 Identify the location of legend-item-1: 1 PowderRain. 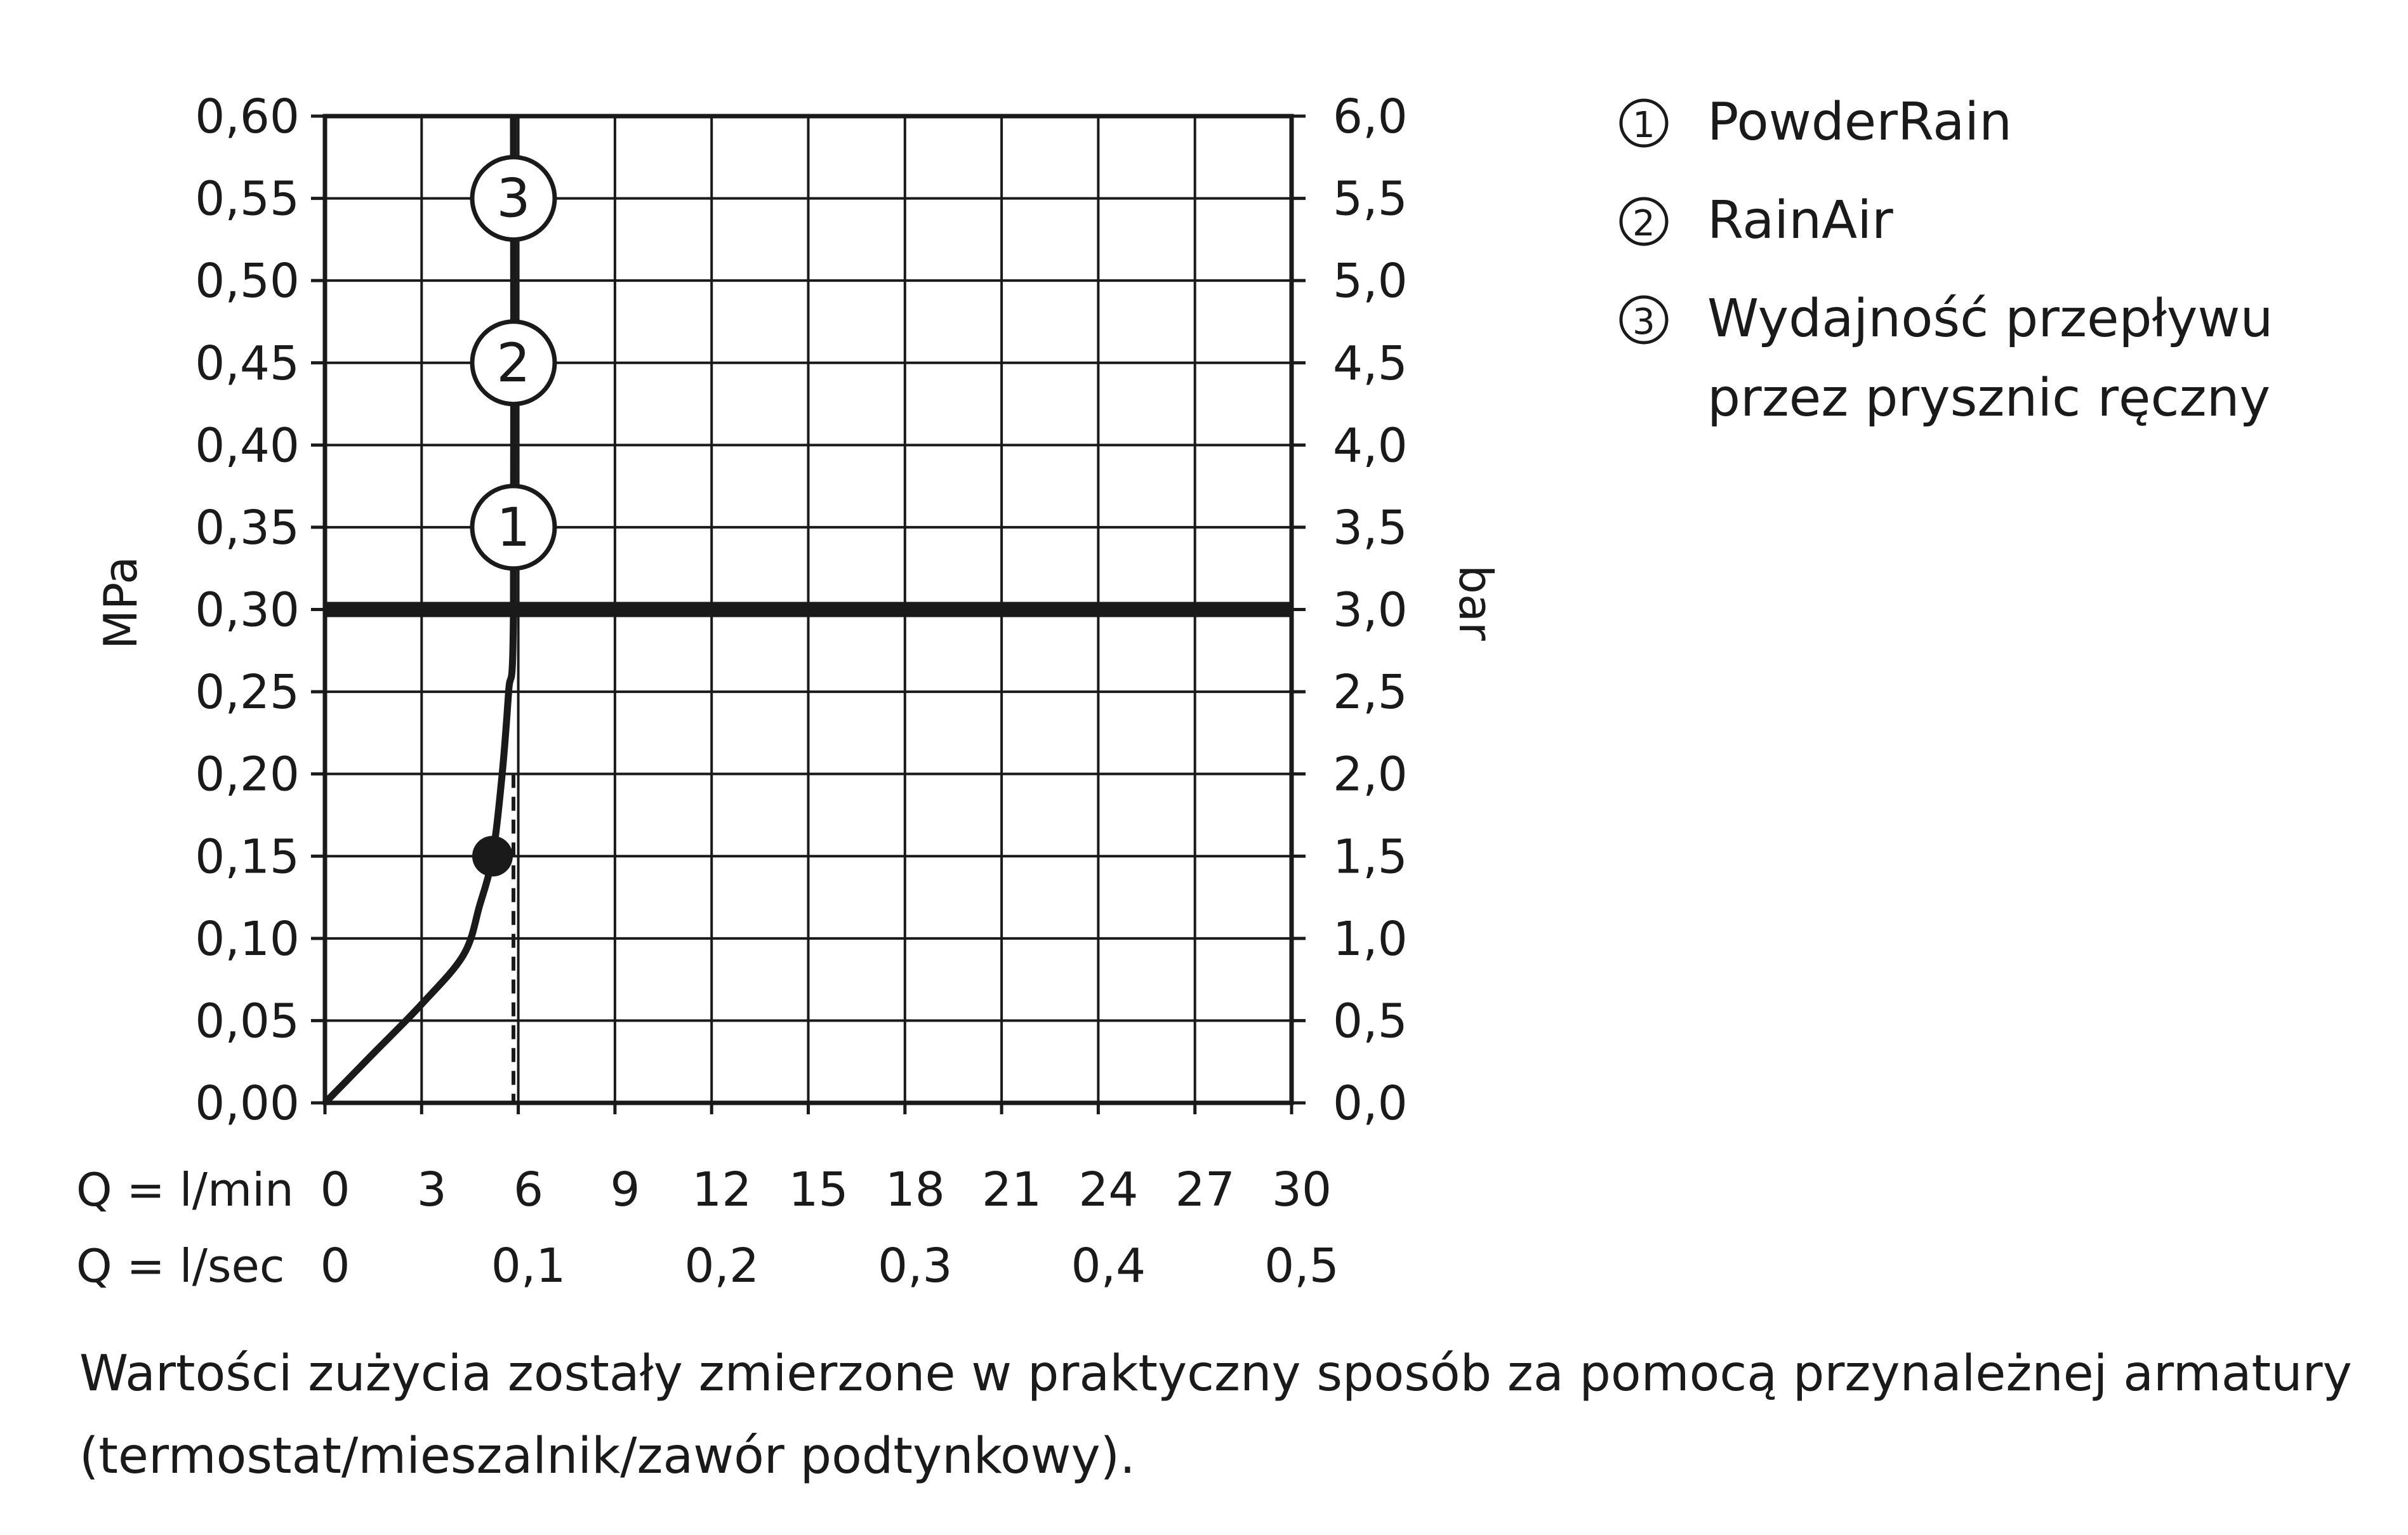
(1815, 122).